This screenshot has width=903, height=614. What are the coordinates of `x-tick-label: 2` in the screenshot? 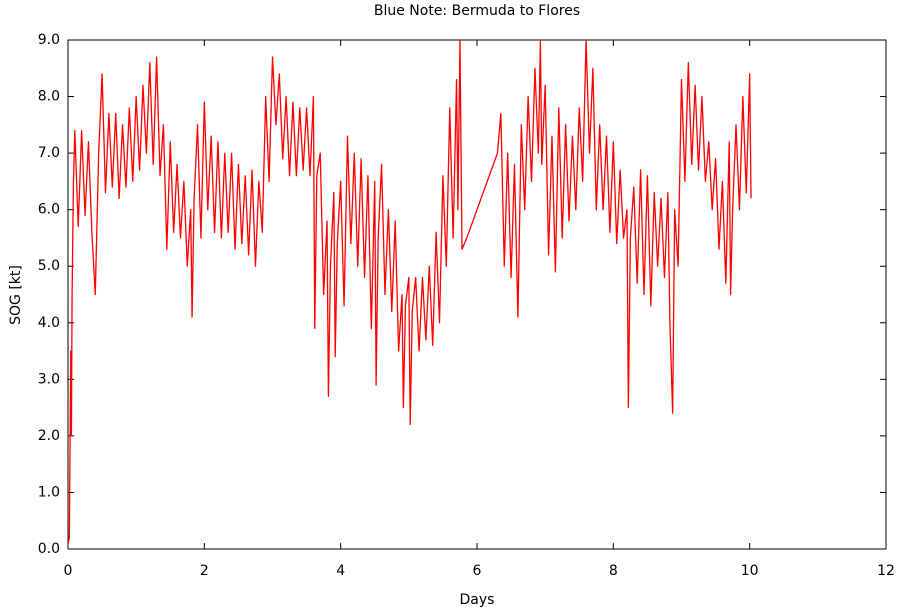 It's located at (204, 571).